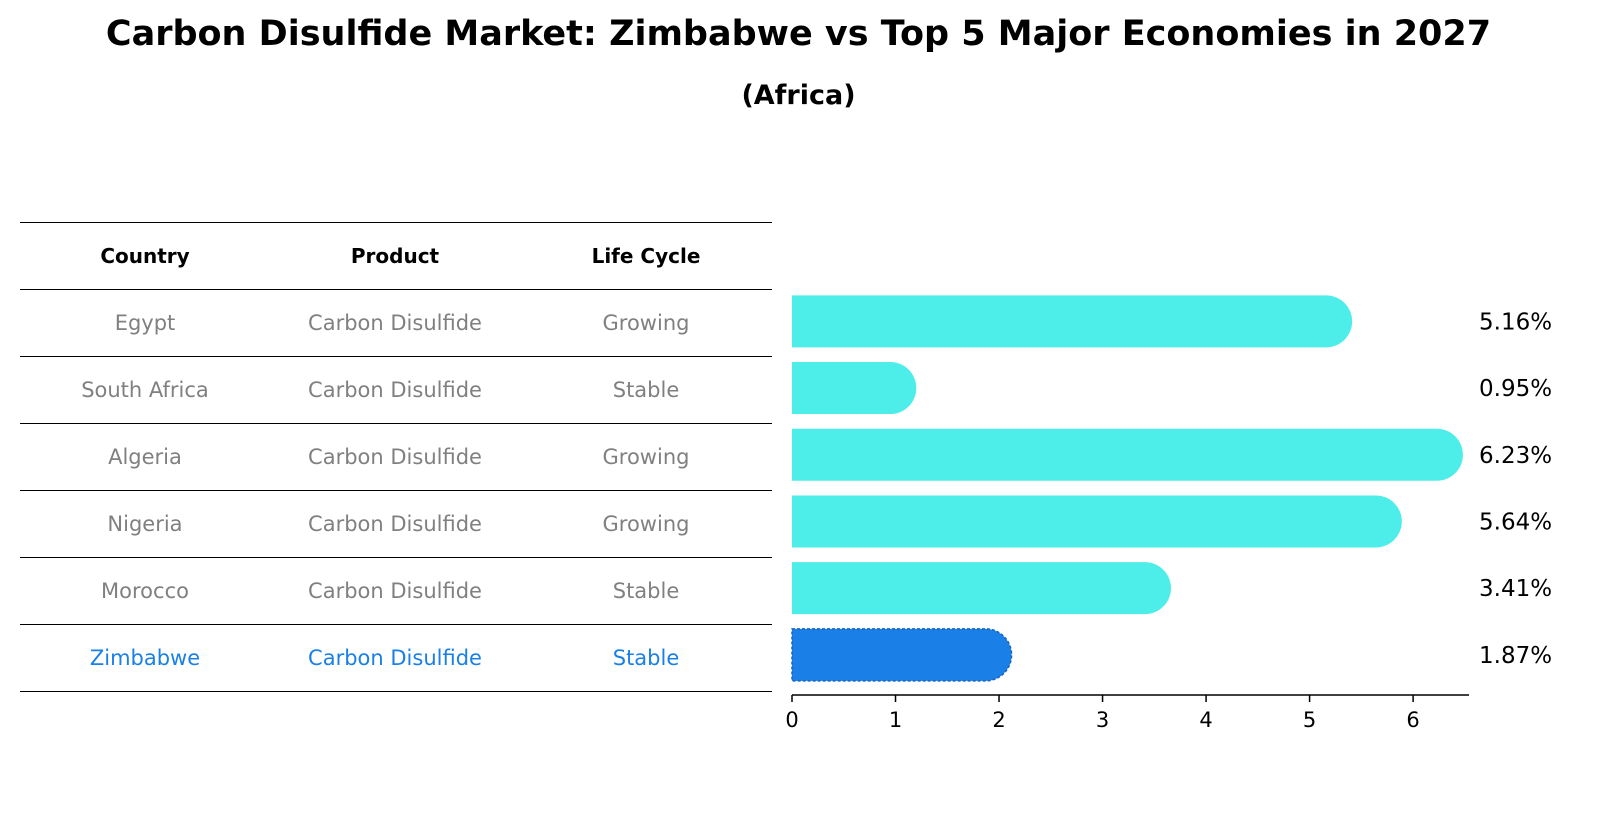  What do you see at coordinates (145, 658) in the screenshot?
I see `country-cell: Zimbabwe` at bounding box center [145, 658].